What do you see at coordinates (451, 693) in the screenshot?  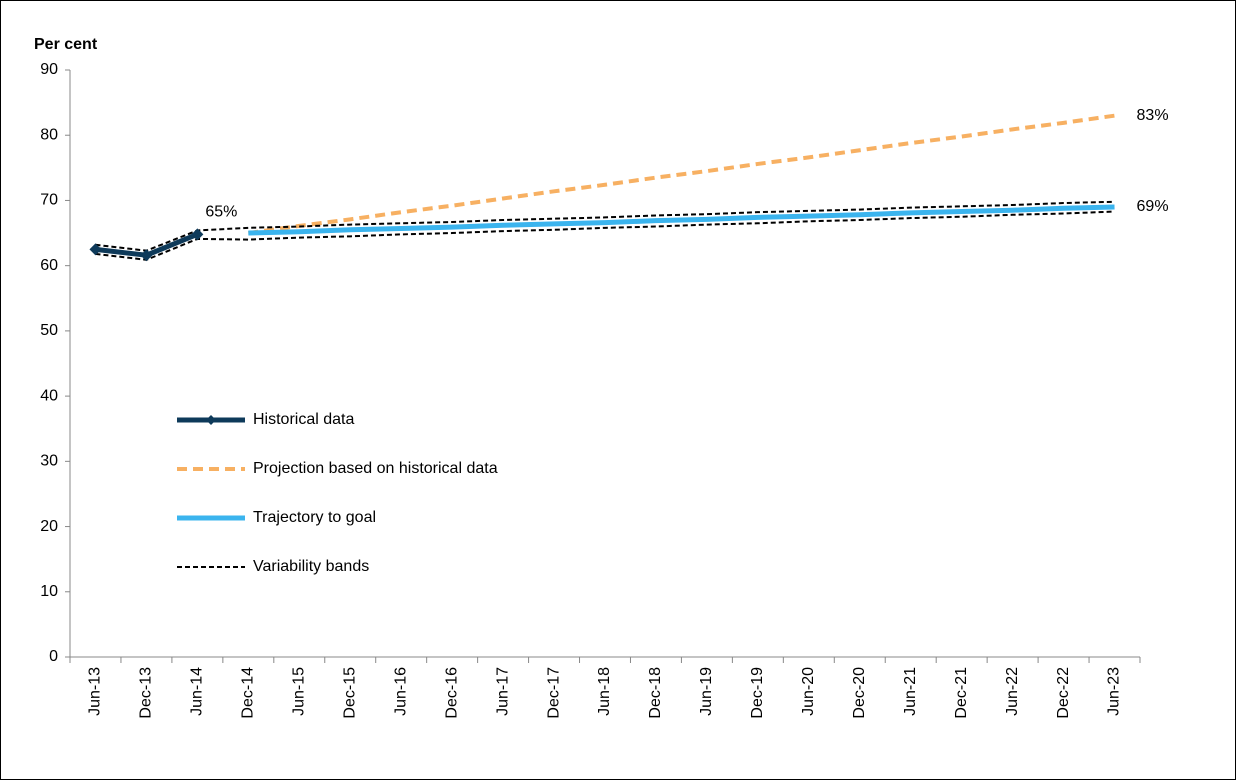 I see `x-tick-label: Dec-16` at bounding box center [451, 693].